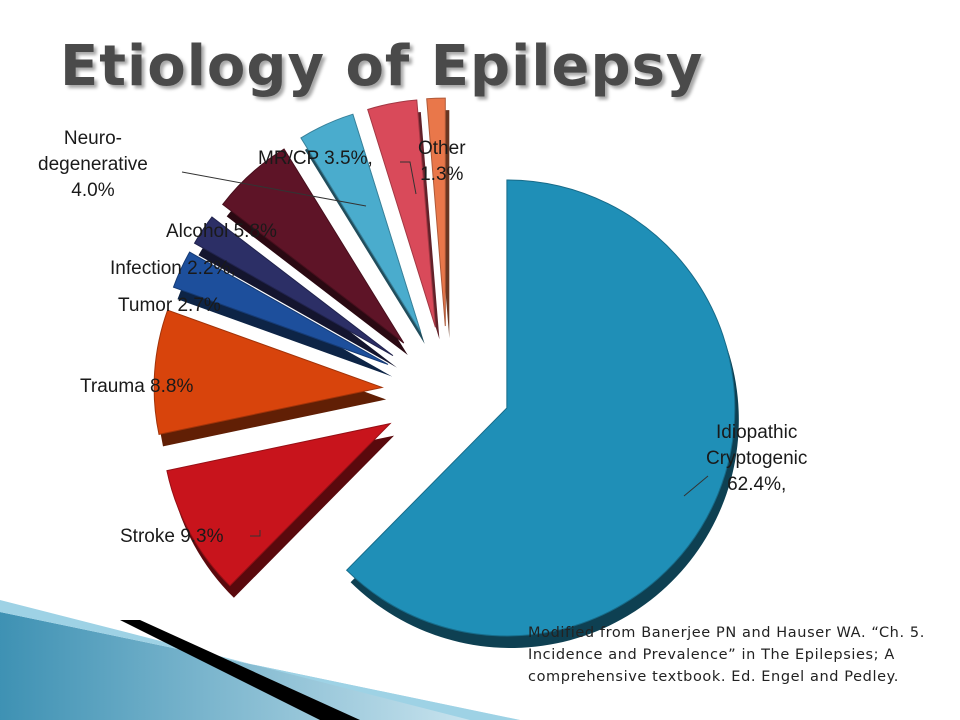 This screenshot has width=960, height=720. Describe the element at coordinates (240, 670) in the screenshot. I see `decor-black-stripe` at that location.